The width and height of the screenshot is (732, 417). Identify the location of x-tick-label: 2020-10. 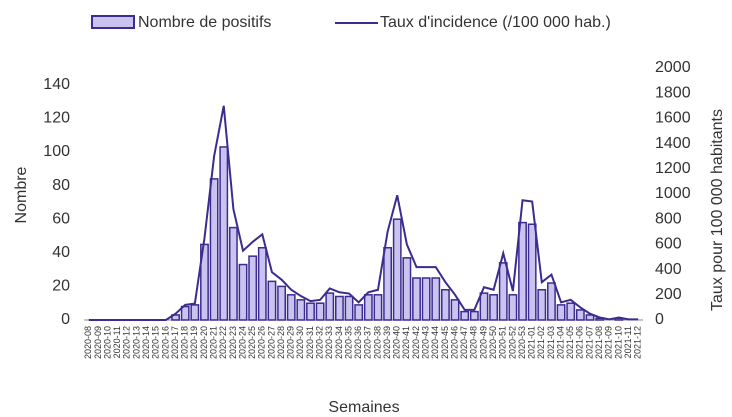
(107, 342).